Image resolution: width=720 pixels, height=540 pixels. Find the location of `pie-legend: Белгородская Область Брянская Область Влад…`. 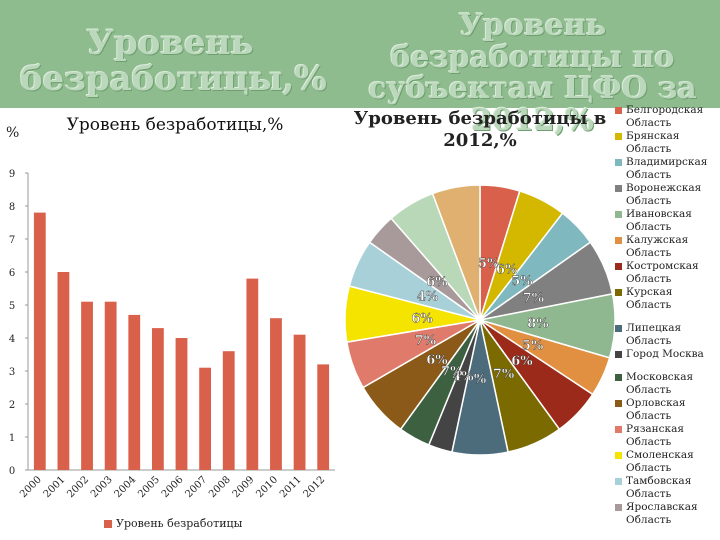

pie-legend: Белгородская Область Брянская Область Влад… is located at coordinates (667, 315).